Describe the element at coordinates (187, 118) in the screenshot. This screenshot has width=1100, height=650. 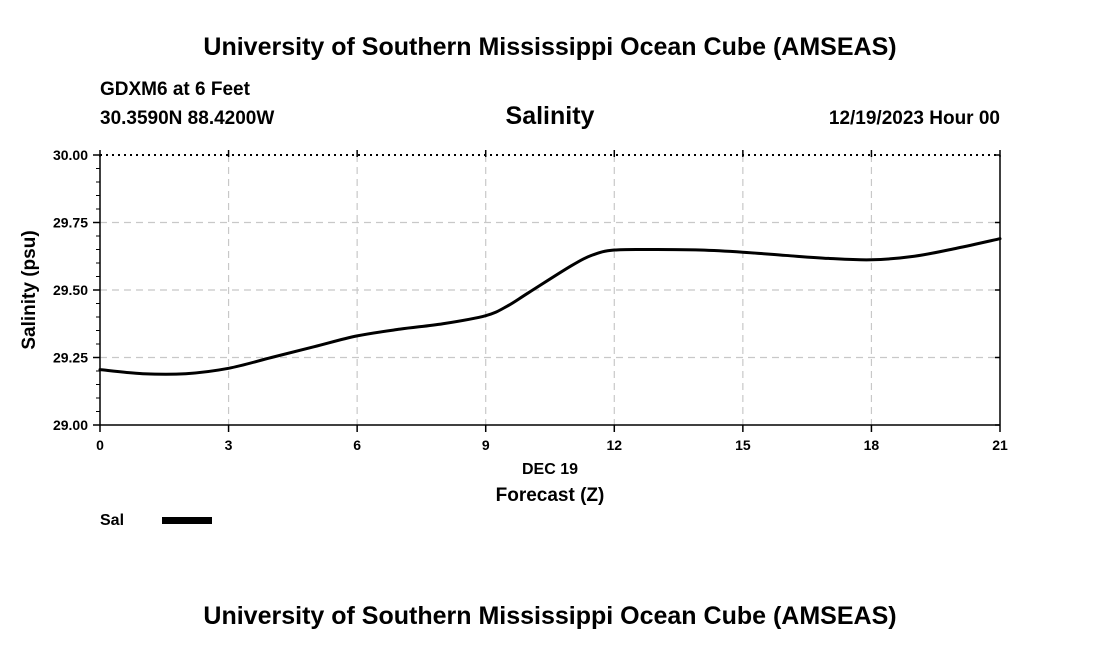
I see `coordinates-label: 30.3590N 88.4200W` at that location.